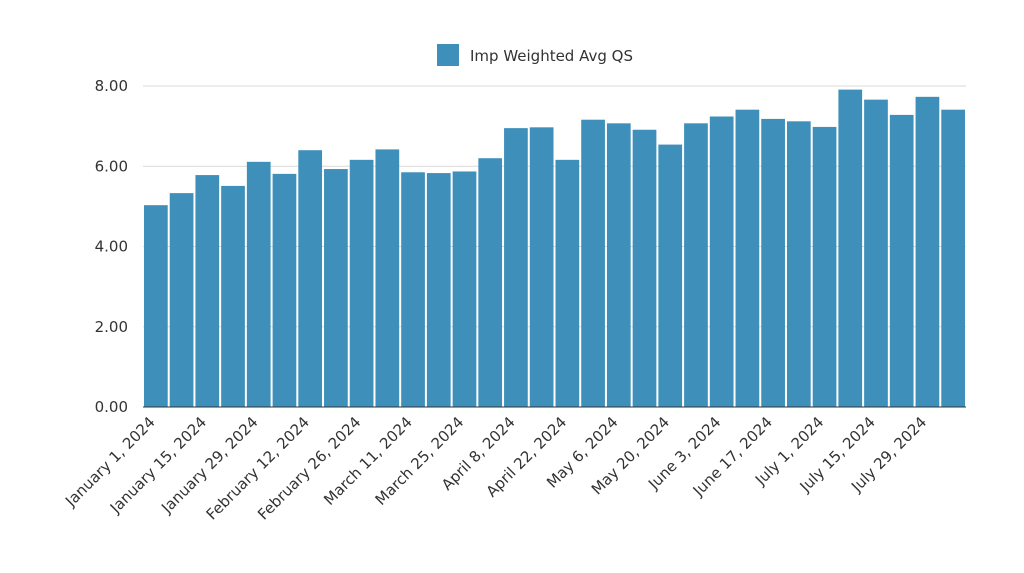 The image size is (1024, 573). I want to click on y-tick-label: 6.00, so click(111, 166).